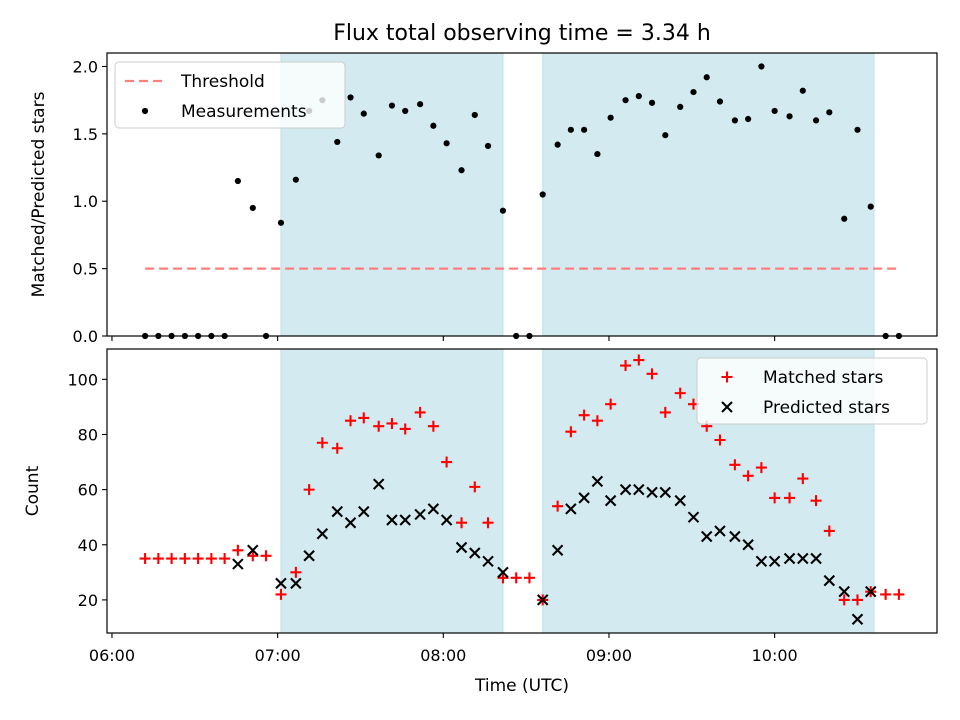  Describe the element at coordinates (521, 686) in the screenshot. I see `x-axis-label: Time (UTC)` at that location.